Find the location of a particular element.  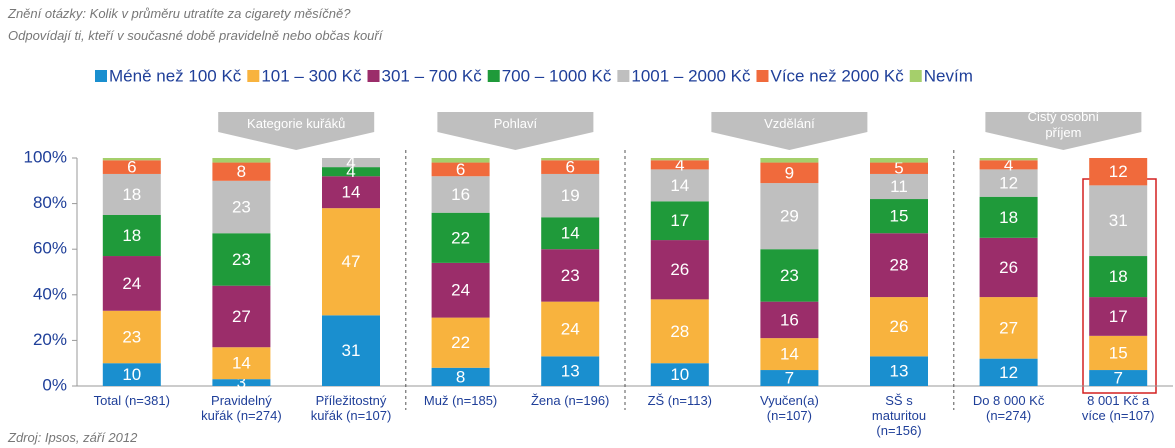

data-label: 7 is located at coordinates (1117, 378).